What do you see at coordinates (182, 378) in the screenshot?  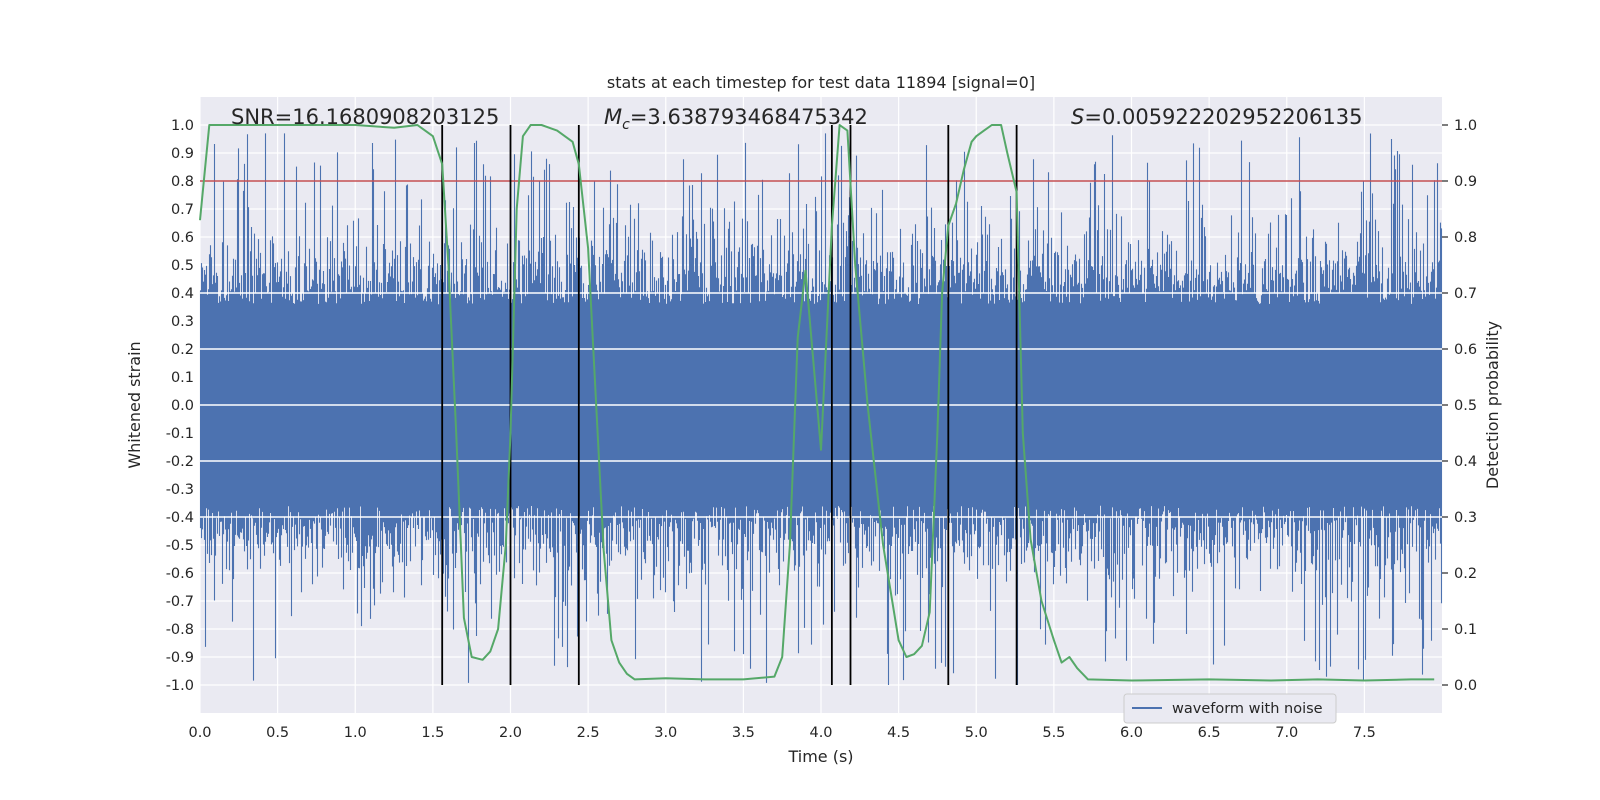 I see `y-tick-label: 0.1` at bounding box center [182, 378].